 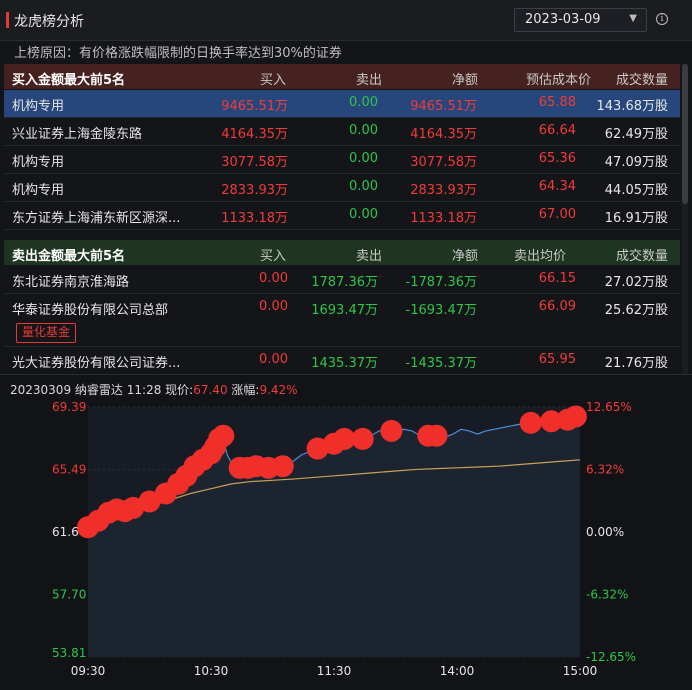 What do you see at coordinates (685, 219) in the screenshot?
I see `table-scrollbar-track` at bounding box center [685, 219].